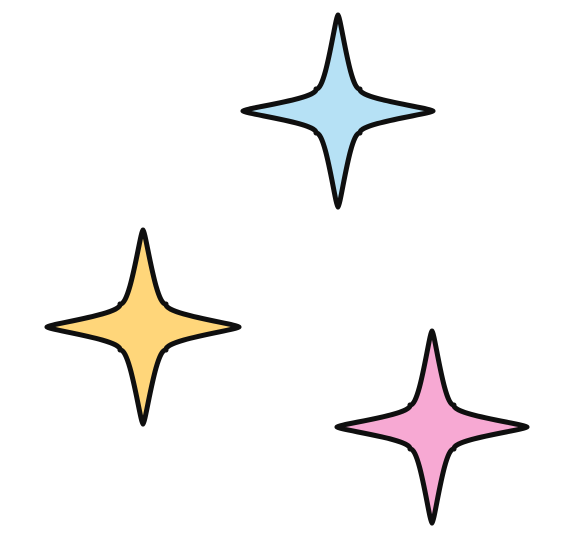 The width and height of the screenshot is (568, 557). Describe the element at coordinates (432, 427) in the screenshot. I see `sparkle-pink-icon` at that location.